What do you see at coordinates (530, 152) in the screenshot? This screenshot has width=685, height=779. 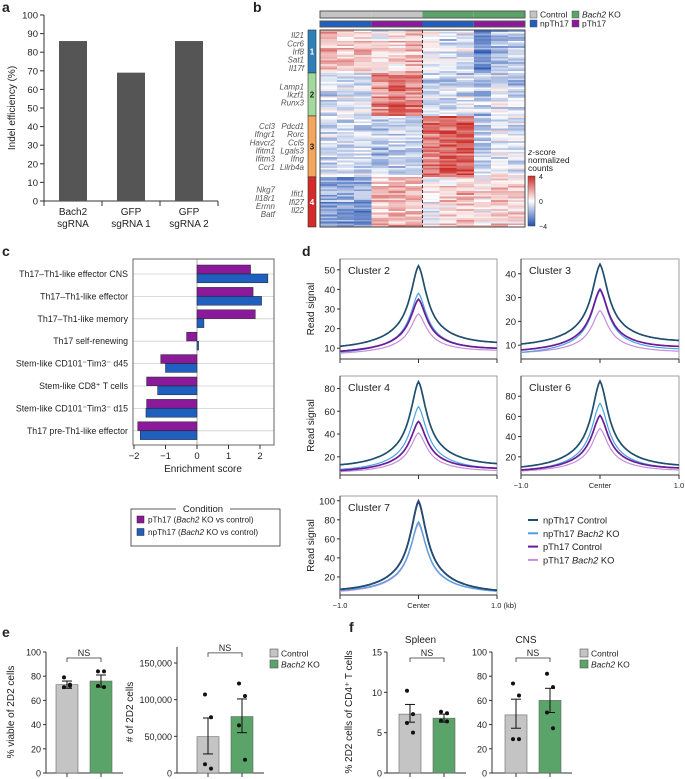 I see `colorbar-title-part: z` at bounding box center [530, 152].